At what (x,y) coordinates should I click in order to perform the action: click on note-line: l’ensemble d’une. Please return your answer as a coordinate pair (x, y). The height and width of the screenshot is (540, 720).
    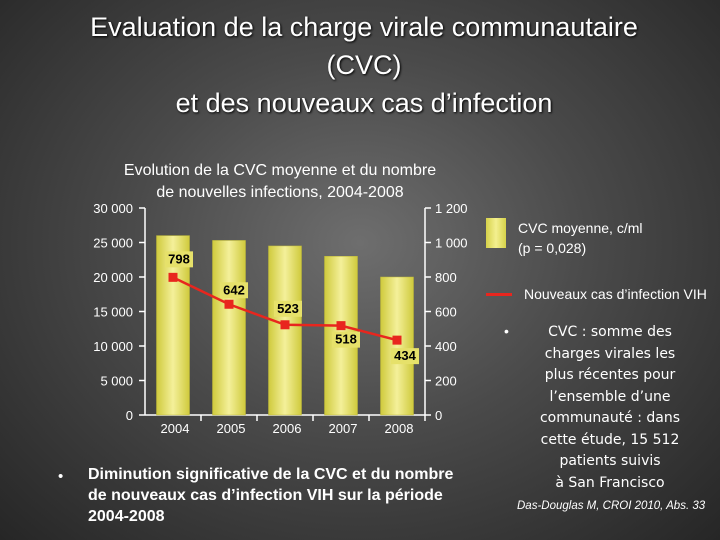
    Looking at the image, I should click on (610, 396).